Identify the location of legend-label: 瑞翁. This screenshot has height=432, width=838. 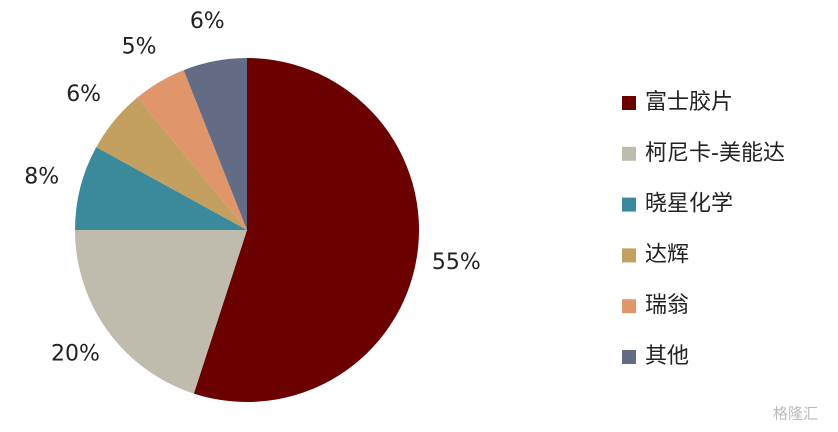
(667, 305).